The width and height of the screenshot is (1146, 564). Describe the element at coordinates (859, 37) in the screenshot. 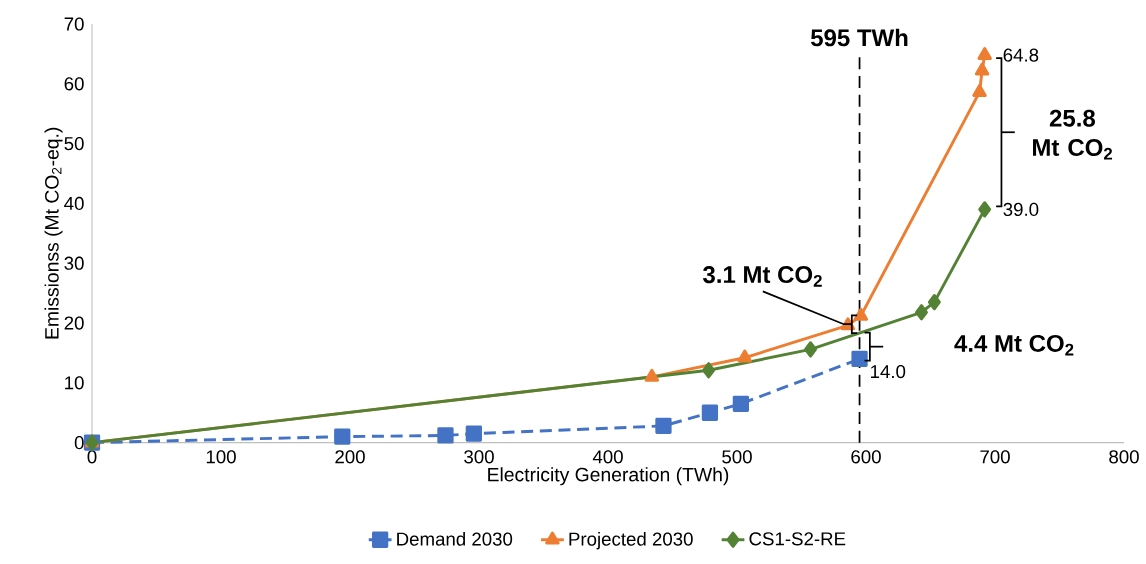

I see `ref-line-label: 595 TWh` at that location.